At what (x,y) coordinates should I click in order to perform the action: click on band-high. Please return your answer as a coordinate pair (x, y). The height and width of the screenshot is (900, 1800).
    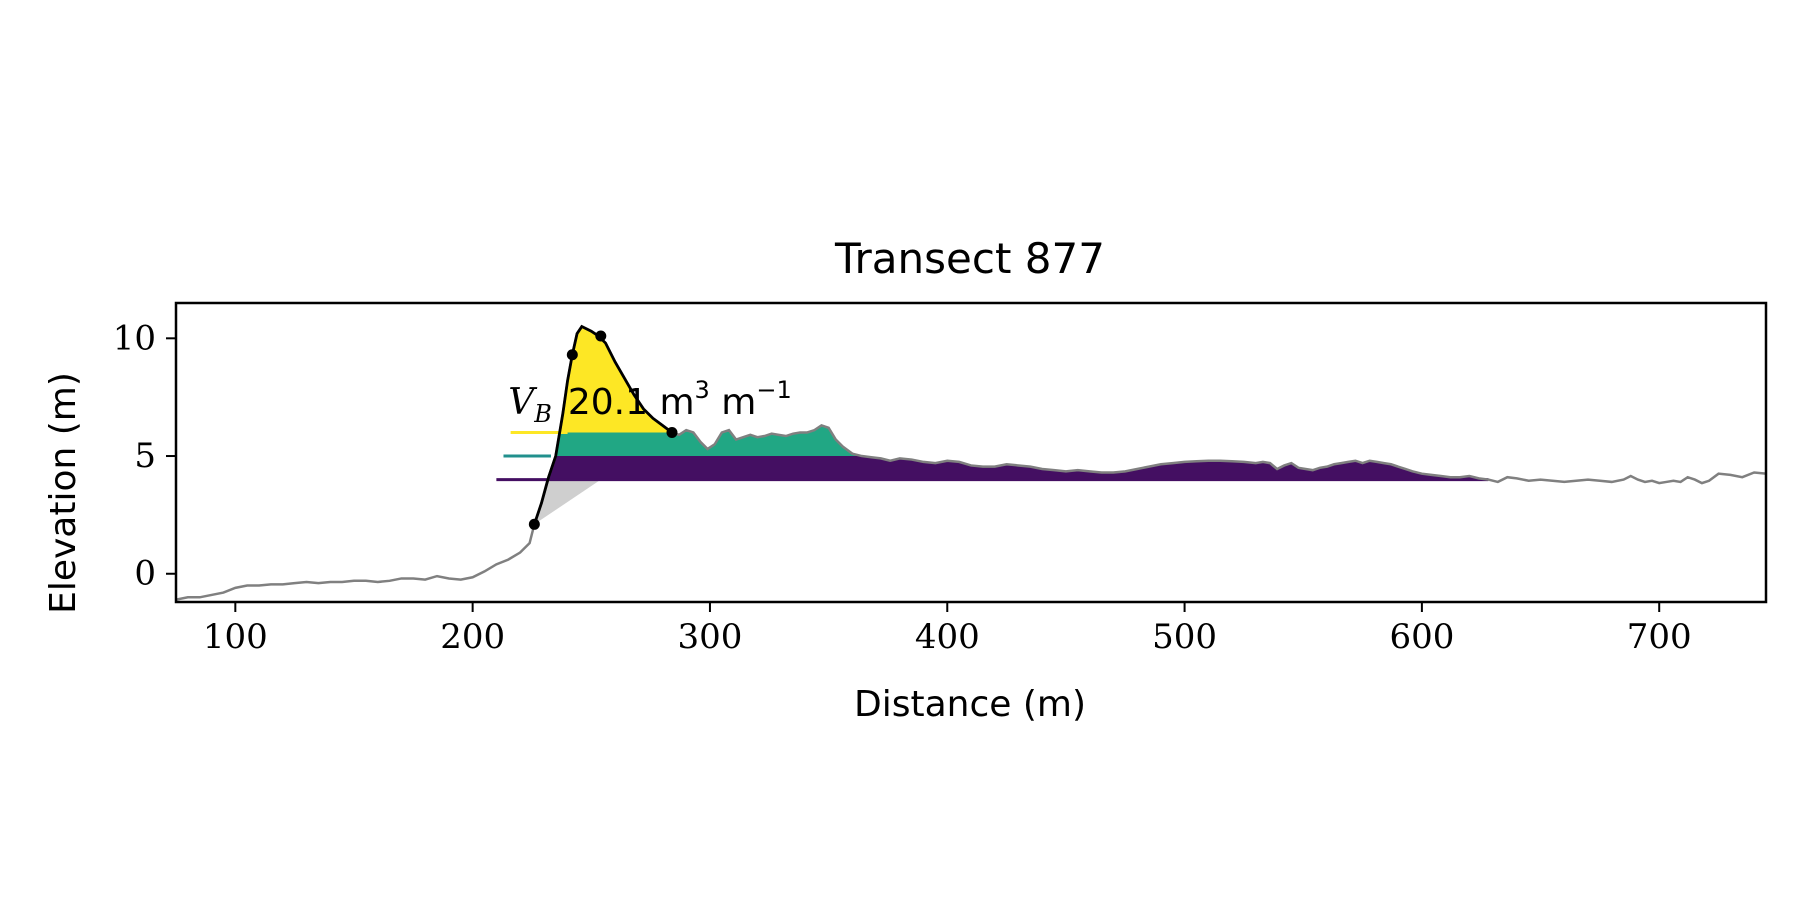
    Looking at the image, I should click on (616, 379).